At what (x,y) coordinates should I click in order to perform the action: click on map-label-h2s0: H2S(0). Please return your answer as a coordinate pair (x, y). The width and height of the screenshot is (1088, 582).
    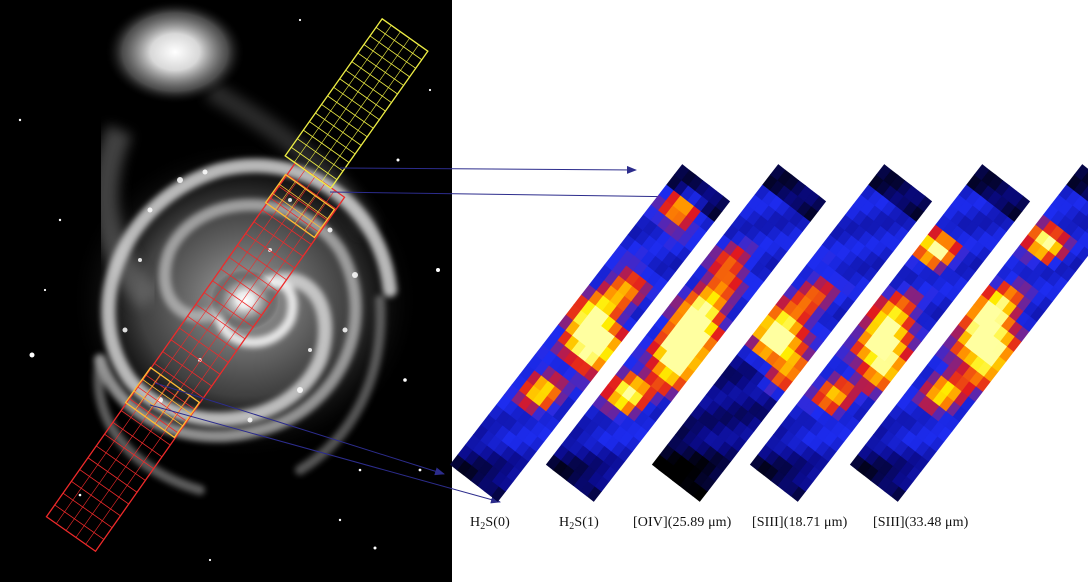
    Looking at the image, I should click on (490, 523).